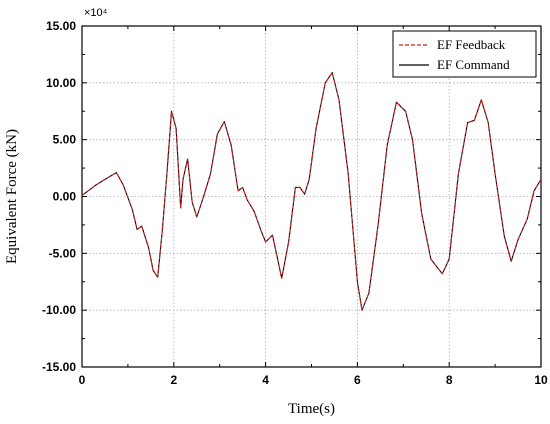 This screenshot has width=550, height=424. I want to click on x-tick-label: 6, so click(357, 380).